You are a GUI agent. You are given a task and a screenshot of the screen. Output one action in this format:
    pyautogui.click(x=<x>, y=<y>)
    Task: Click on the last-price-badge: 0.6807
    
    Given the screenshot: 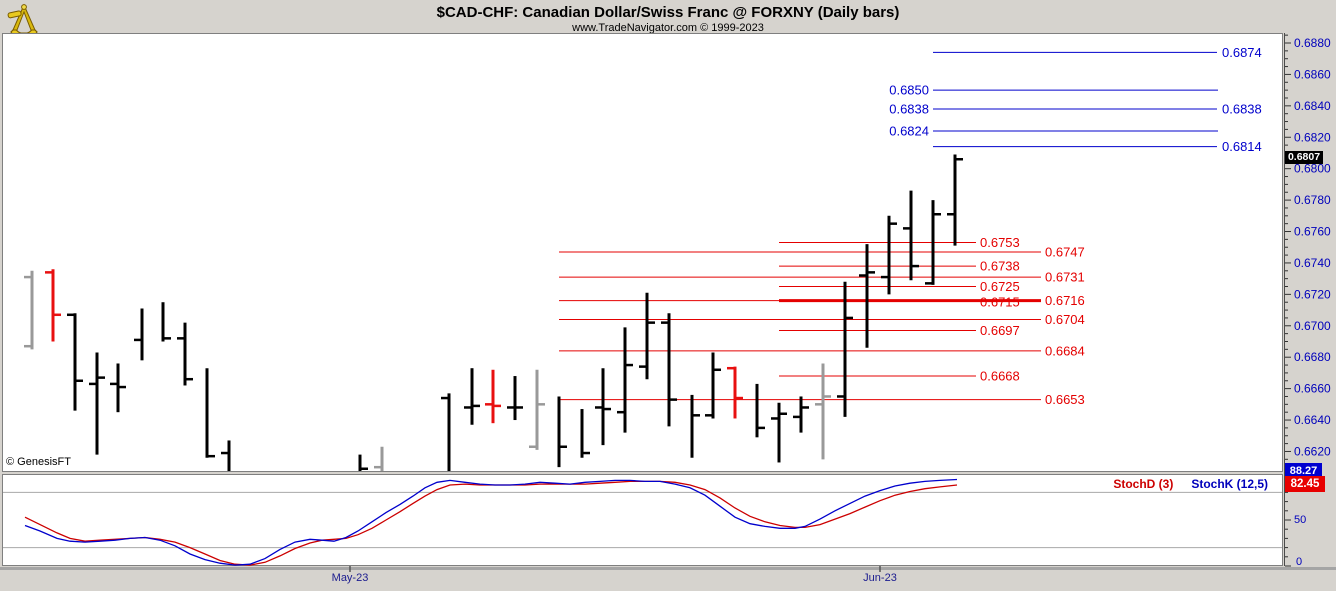 What is the action you would take?
    pyautogui.click(x=1304, y=158)
    